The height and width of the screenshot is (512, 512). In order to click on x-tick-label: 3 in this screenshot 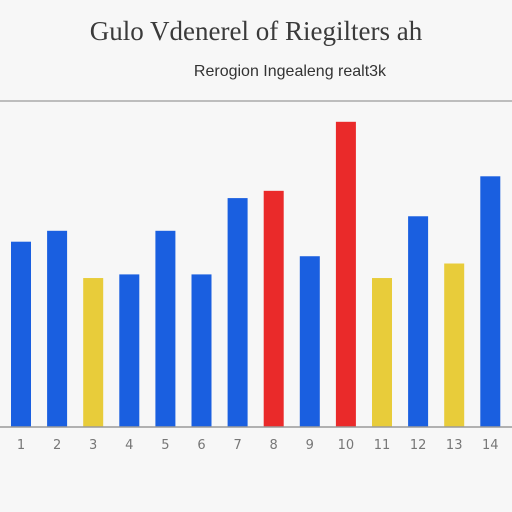, I will do `click(93, 445)`.